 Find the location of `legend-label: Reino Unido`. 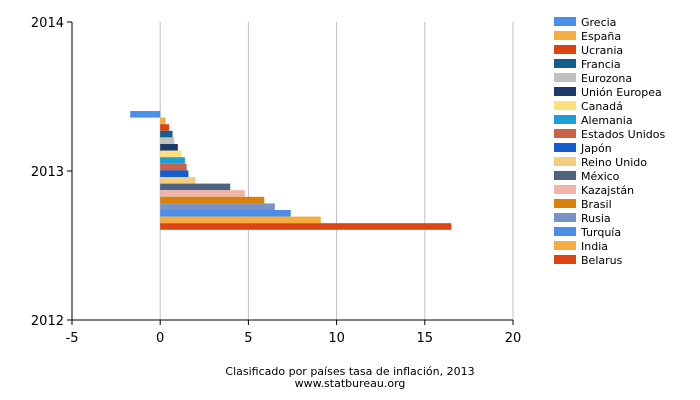

legend-label: Reino Unido is located at coordinates (614, 162).